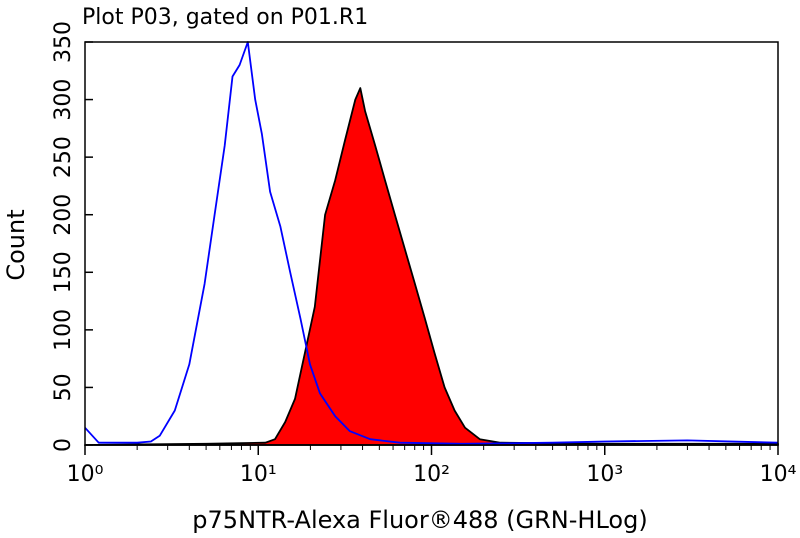 The width and height of the screenshot is (800, 538). I want to click on y-tick-label: 0, so click(63, 445).